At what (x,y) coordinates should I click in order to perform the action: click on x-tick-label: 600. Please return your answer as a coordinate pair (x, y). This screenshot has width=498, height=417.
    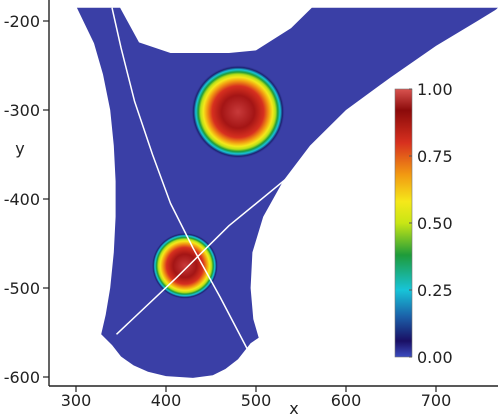
    Looking at the image, I should click on (346, 400).